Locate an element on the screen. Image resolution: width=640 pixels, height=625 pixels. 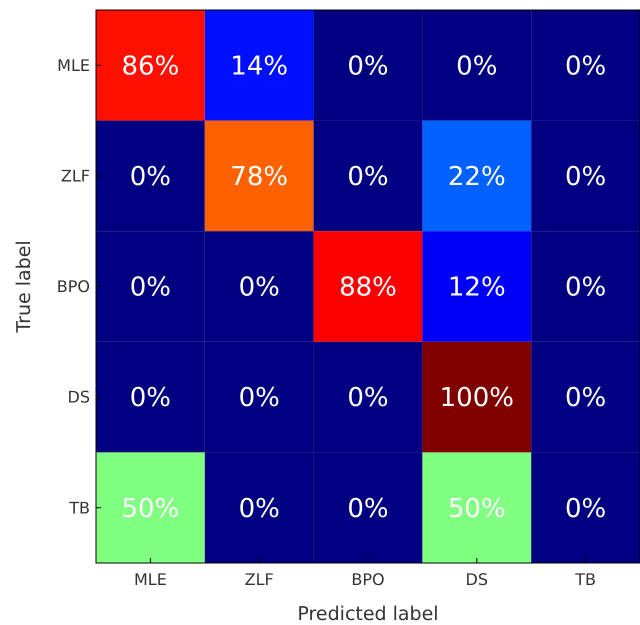
y-tick-label: MLE is located at coordinates (73, 65).